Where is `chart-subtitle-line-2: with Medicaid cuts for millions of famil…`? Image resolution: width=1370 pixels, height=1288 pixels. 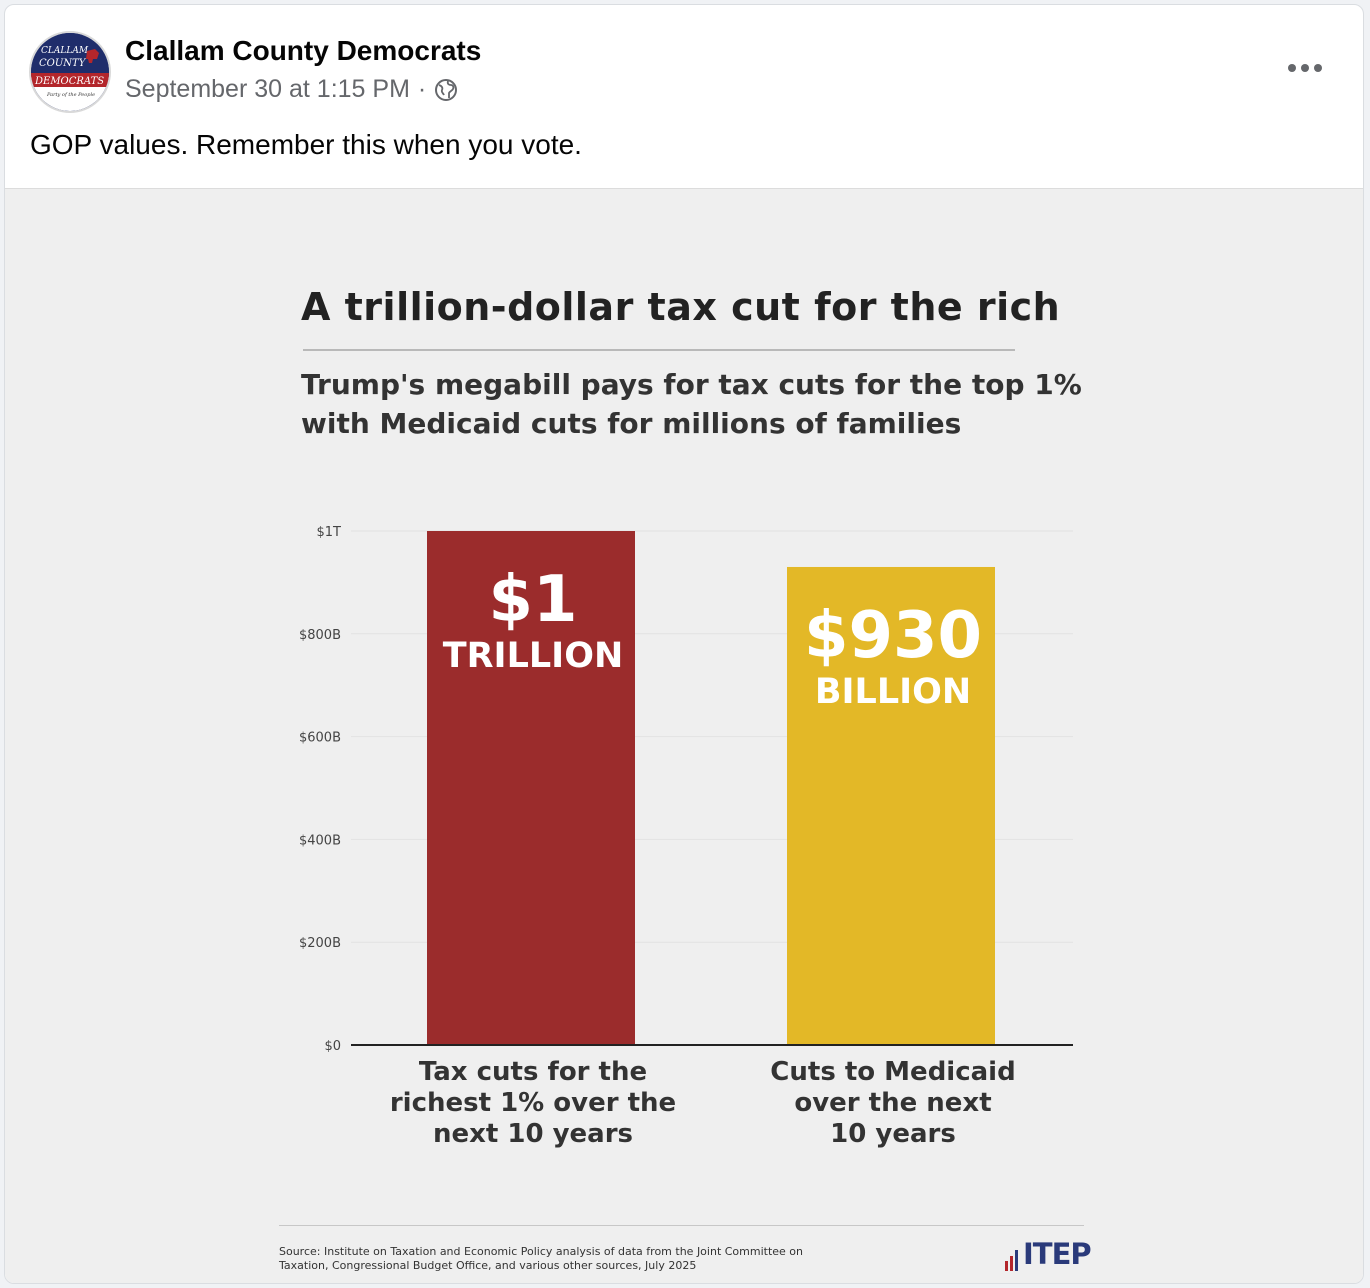 chart-subtitle-line-2: with Medicaid cuts for millions of famil… is located at coordinates (631, 423).